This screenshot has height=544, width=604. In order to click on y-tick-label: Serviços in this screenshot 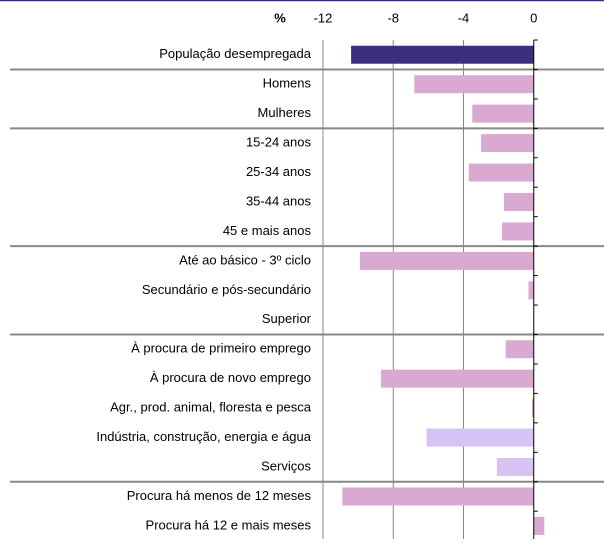, I will do `click(286, 465)`.